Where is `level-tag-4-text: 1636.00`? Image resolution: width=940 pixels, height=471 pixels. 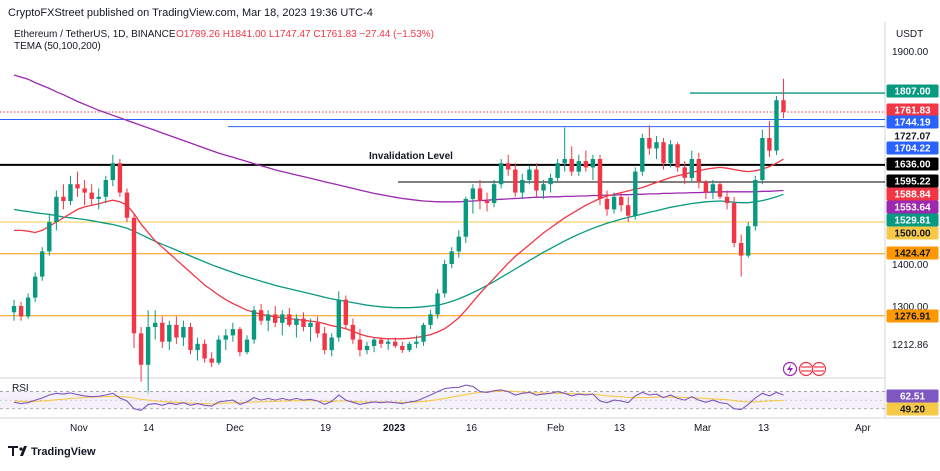
level-tag-4-text: 1636.00 is located at coordinates (912, 165).